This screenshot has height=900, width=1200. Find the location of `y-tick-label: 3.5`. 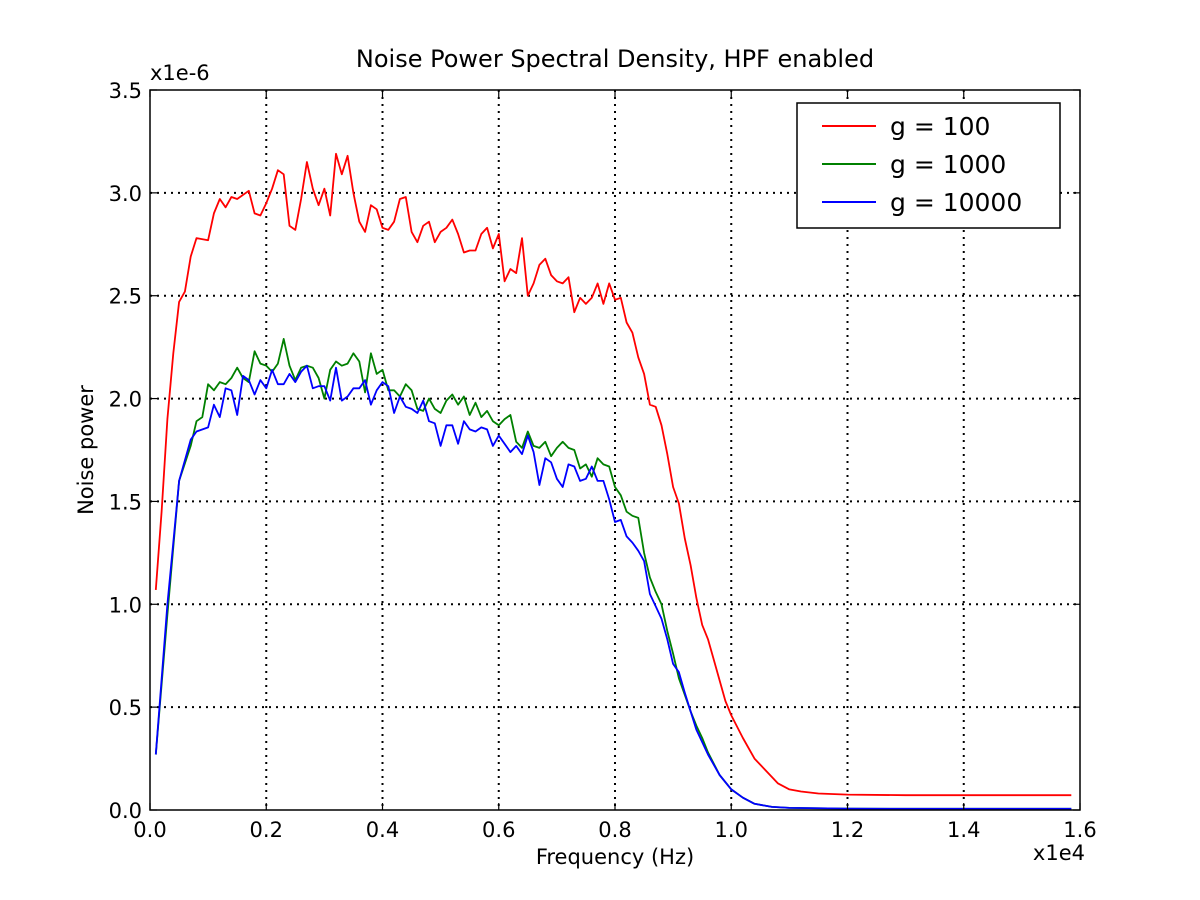

y-tick-label: 3.5 is located at coordinates (125, 91).